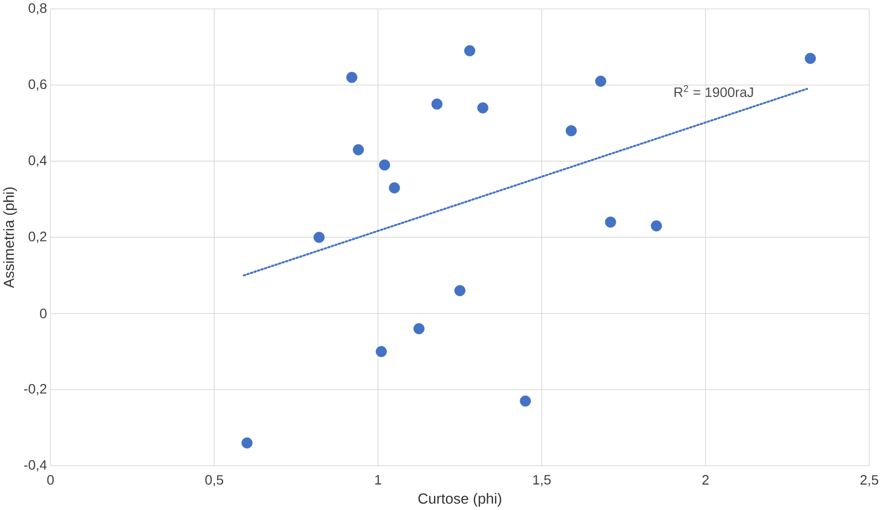 Image resolution: width=882 pixels, height=510 pixels. What do you see at coordinates (37, 9) in the screenshot?
I see `y-tick-label: 0,8` at bounding box center [37, 9].